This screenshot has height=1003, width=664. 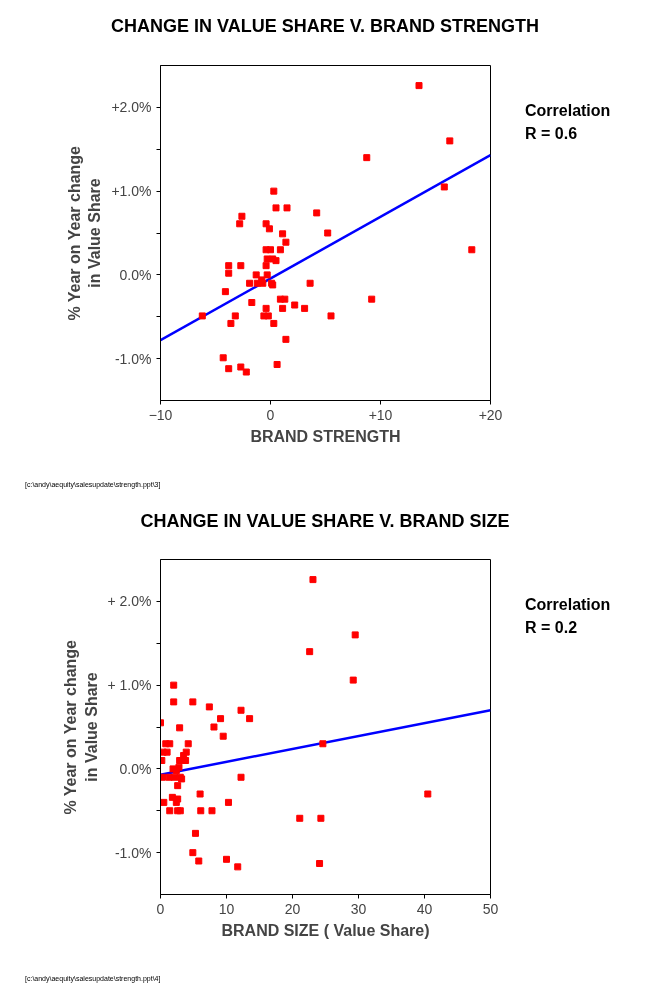 I want to click on x-tick-label: 20, so click(x=292, y=908).